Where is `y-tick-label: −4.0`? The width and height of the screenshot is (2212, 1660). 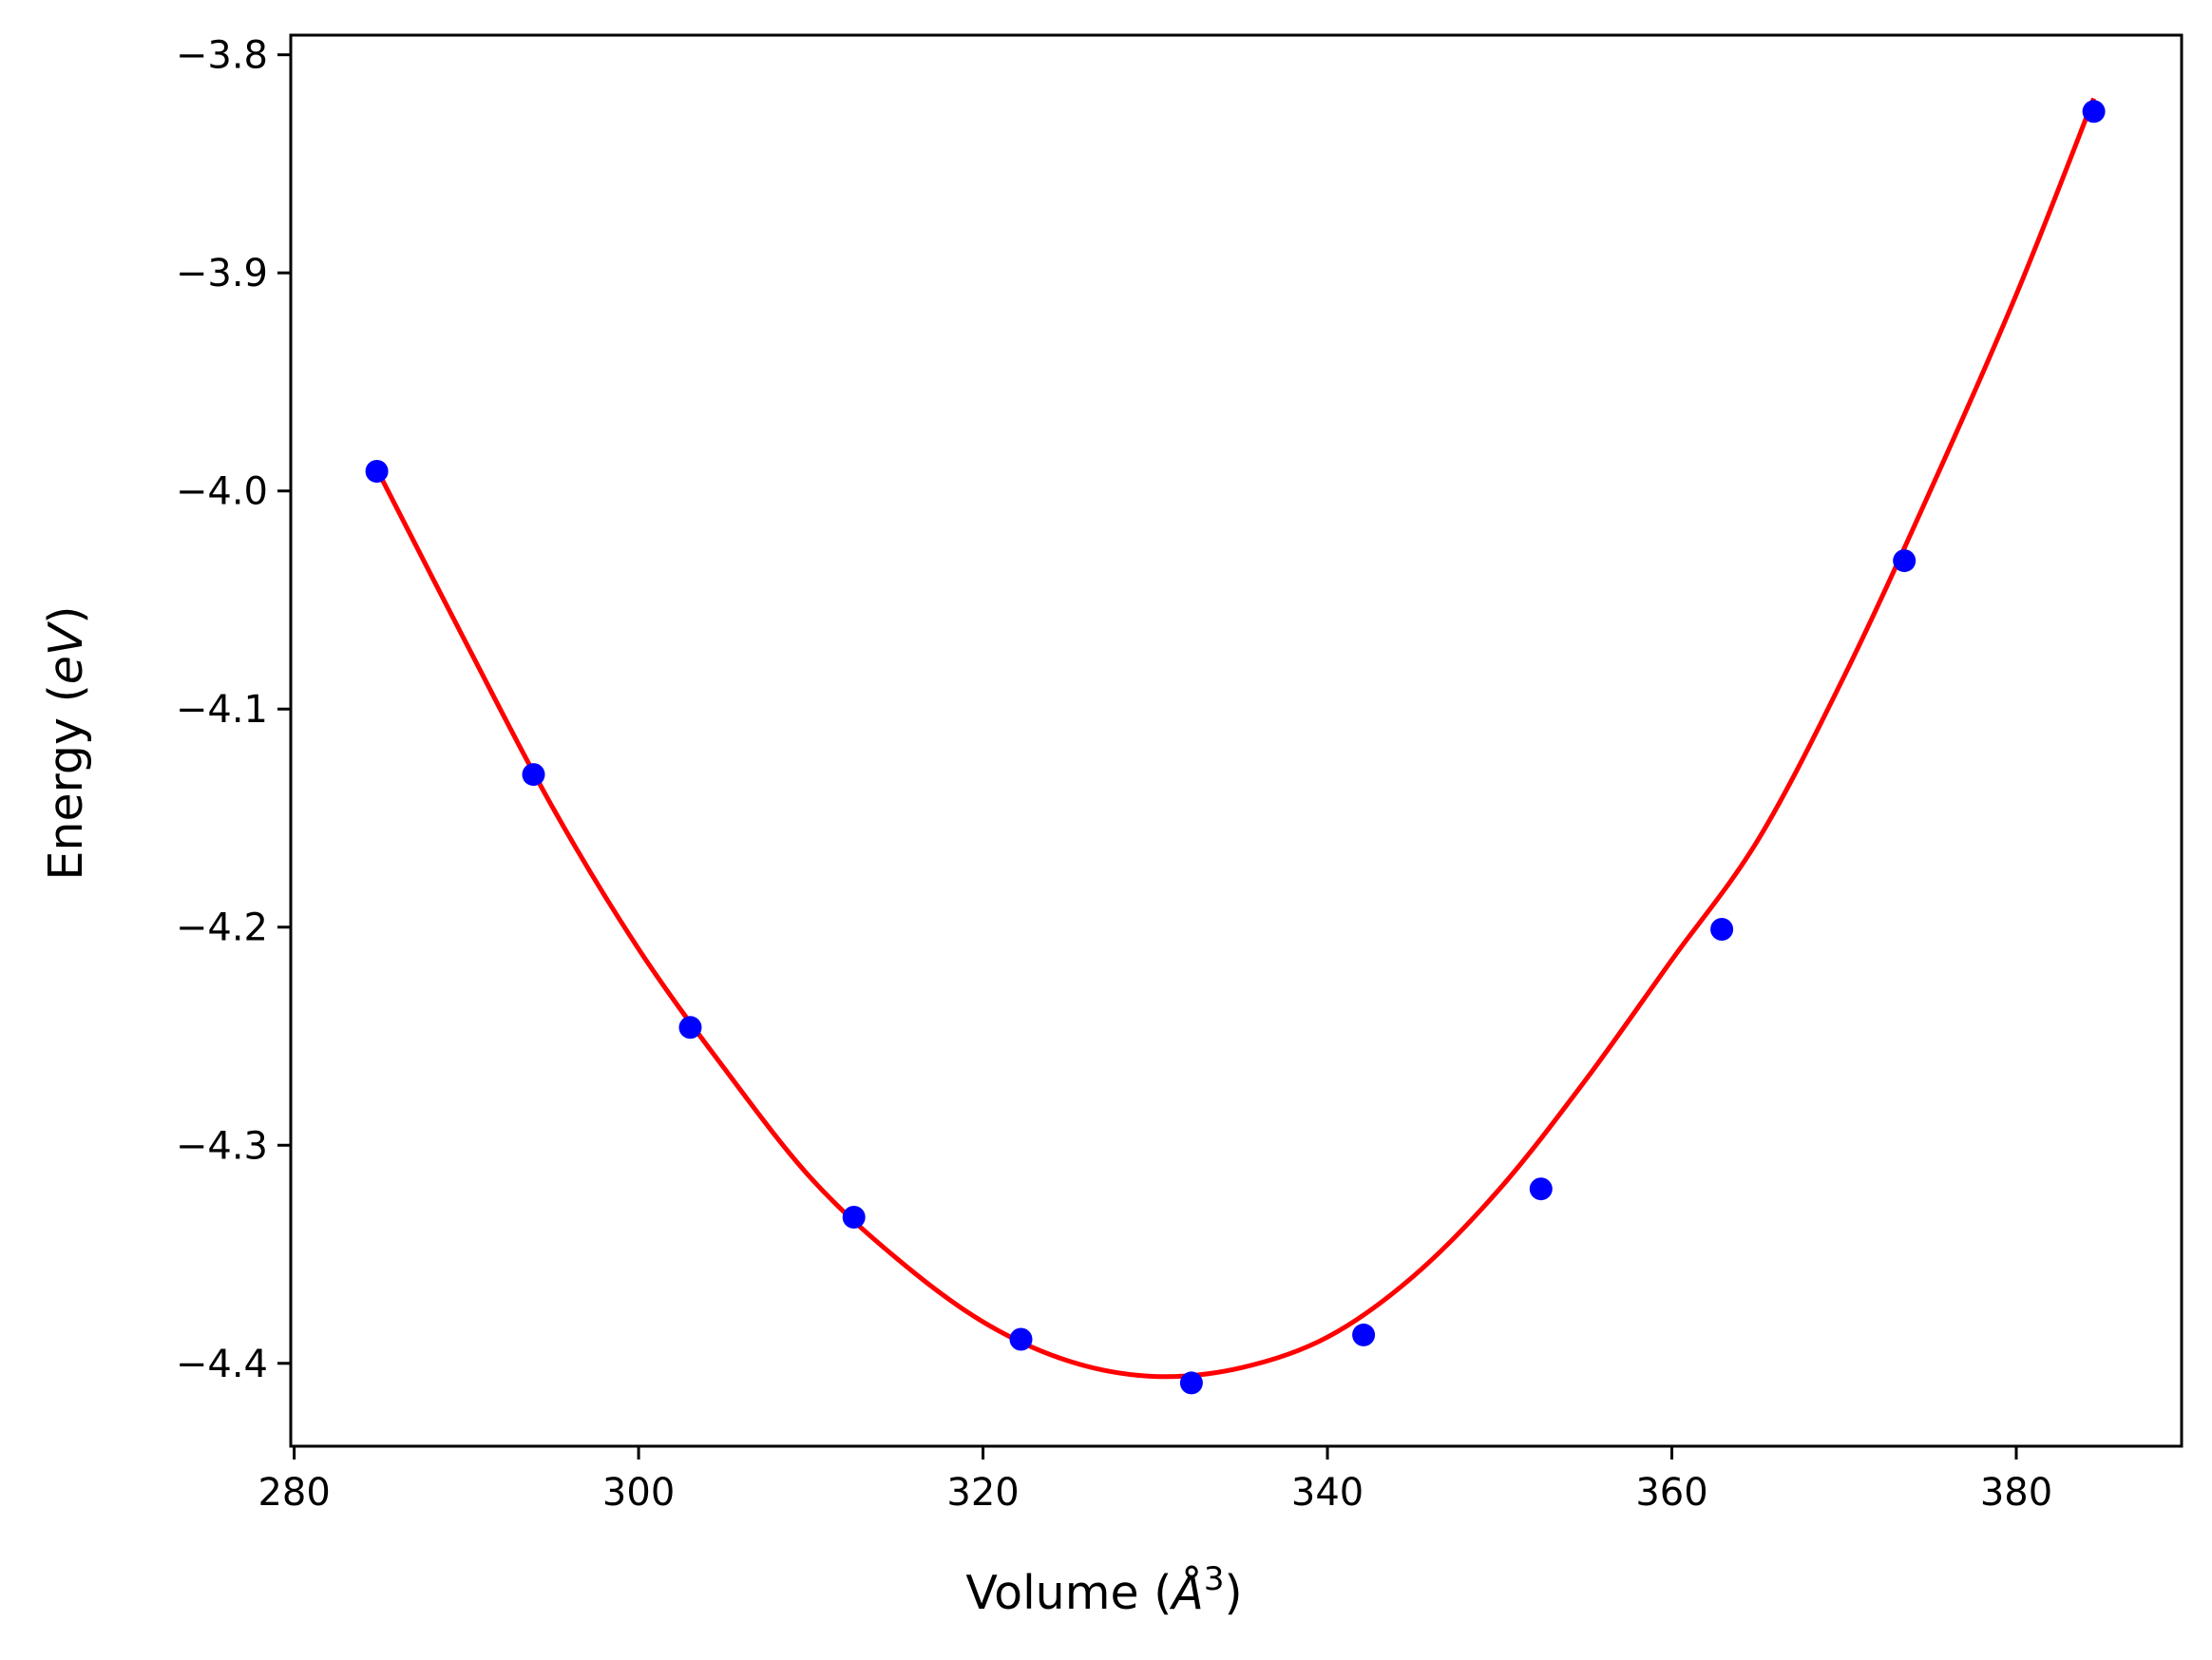
y-tick-label: −4.0 is located at coordinates (222, 492).